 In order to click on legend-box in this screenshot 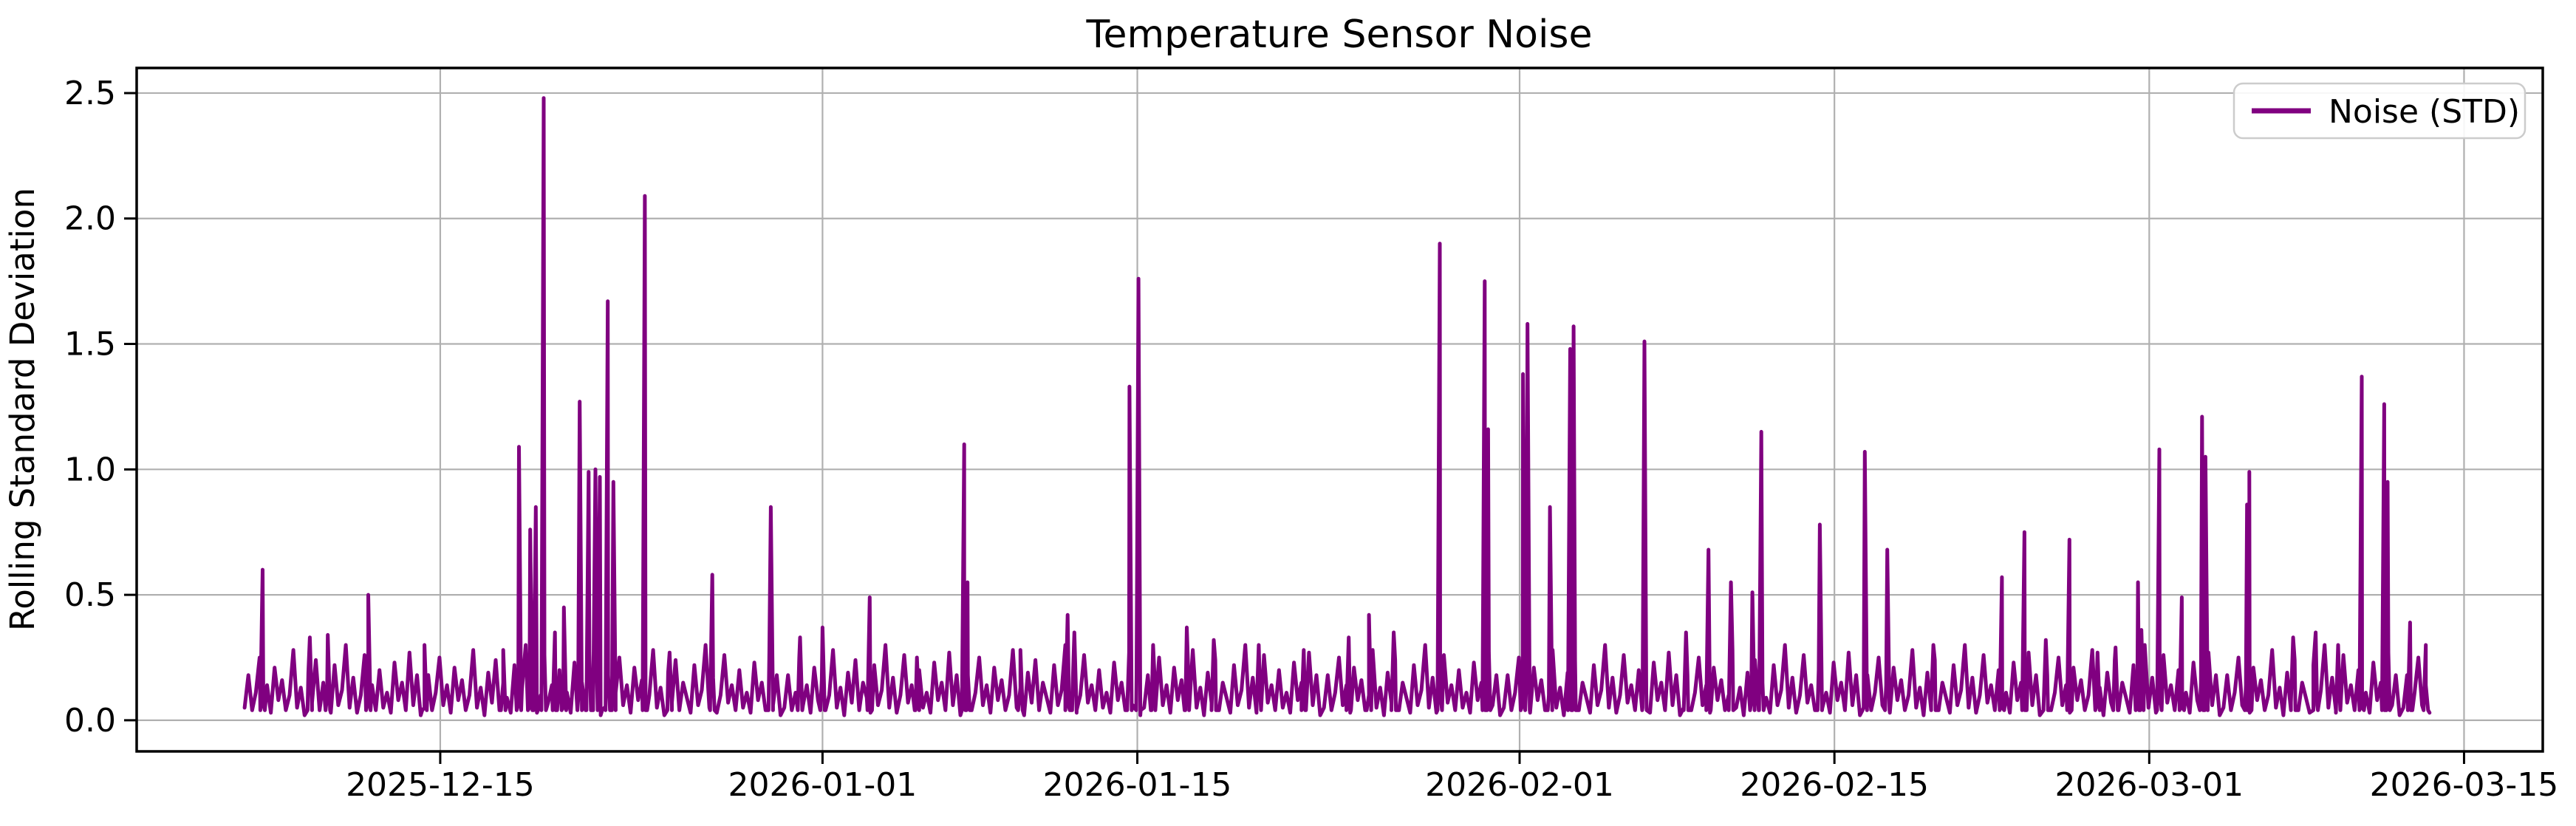, I will do `click(2379, 111)`.